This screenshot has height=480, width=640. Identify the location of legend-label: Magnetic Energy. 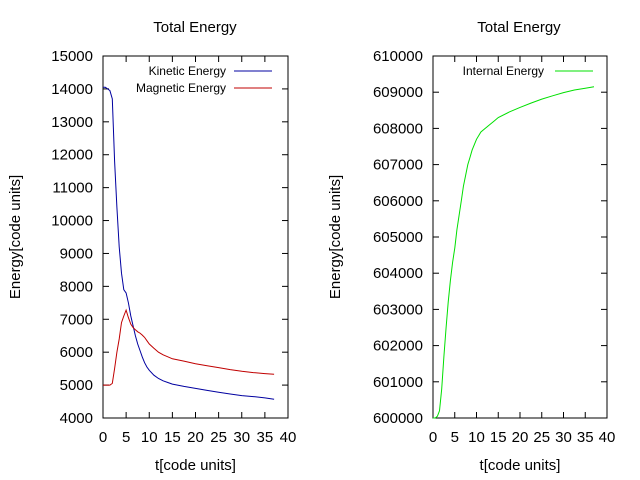
(181, 88).